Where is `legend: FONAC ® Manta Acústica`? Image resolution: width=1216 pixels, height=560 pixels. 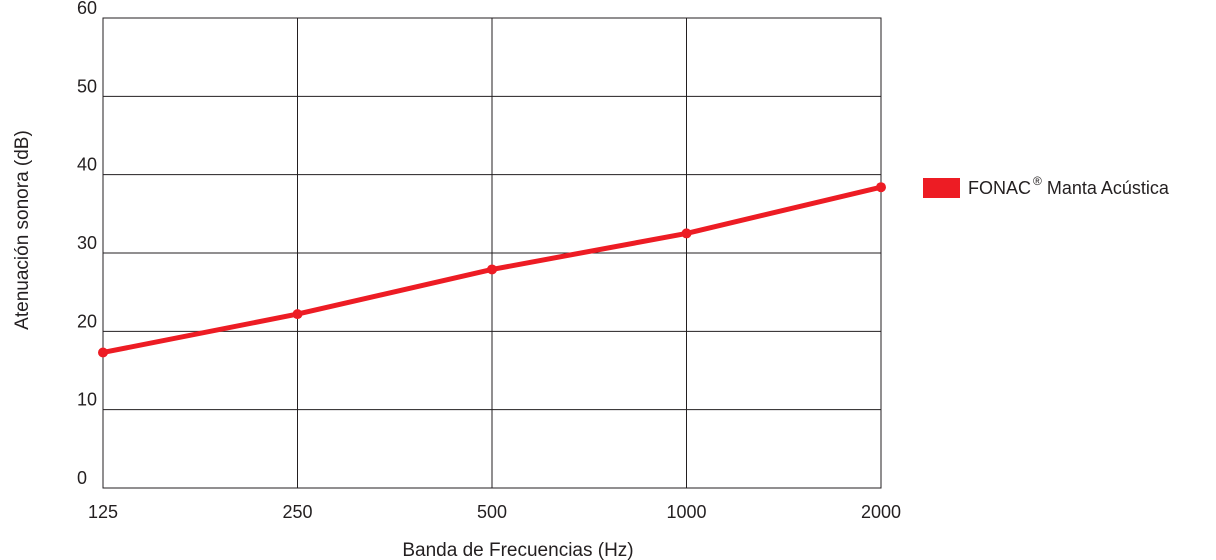
legend: FONAC ® Manta Acústica is located at coordinates (1046, 186).